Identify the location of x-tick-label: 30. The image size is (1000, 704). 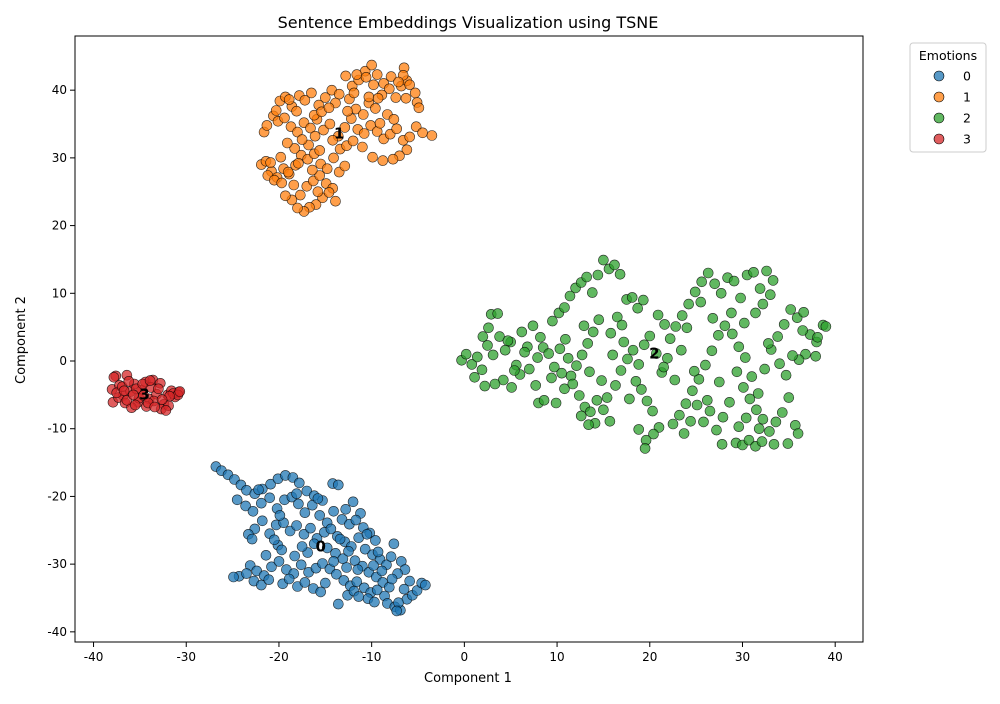
(742, 657).